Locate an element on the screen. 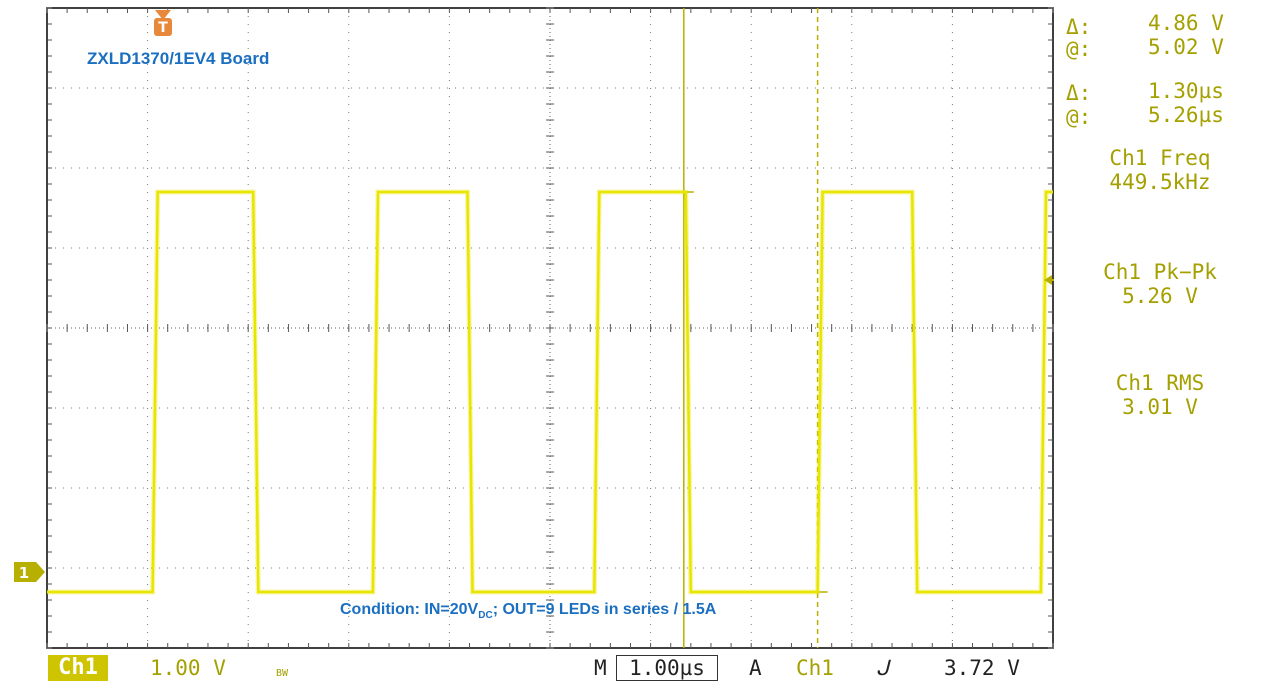 The height and width of the screenshot is (688, 1267). time-delta-label: Δ: is located at coordinates (1079, 93).